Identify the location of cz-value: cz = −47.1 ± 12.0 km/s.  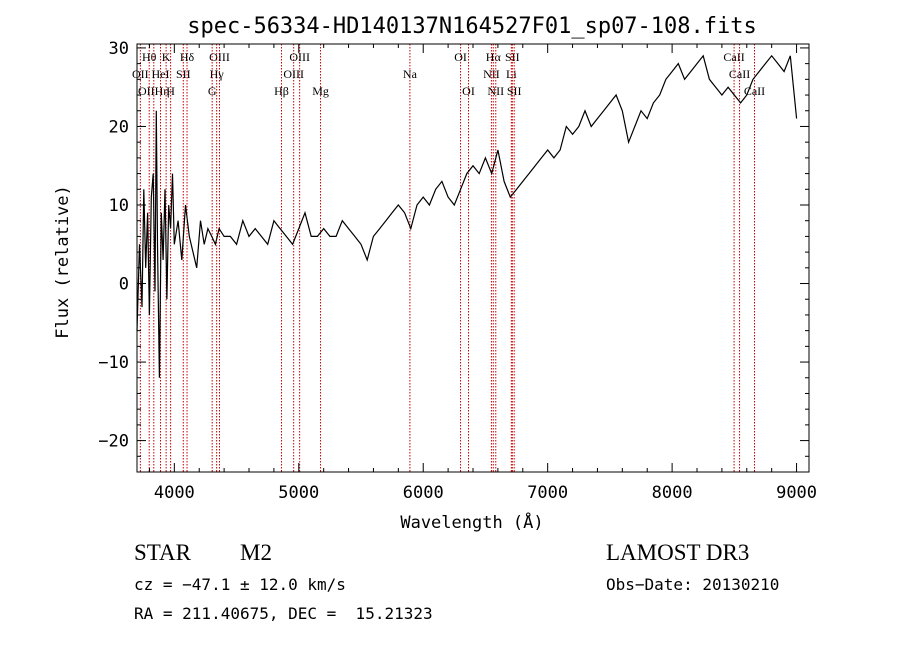
(240, 584).